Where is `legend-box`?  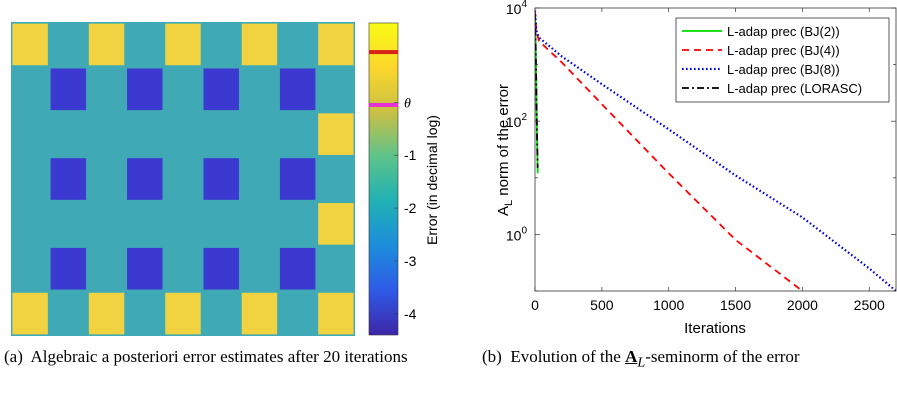 legend-box is located at coordinates (782, 60).